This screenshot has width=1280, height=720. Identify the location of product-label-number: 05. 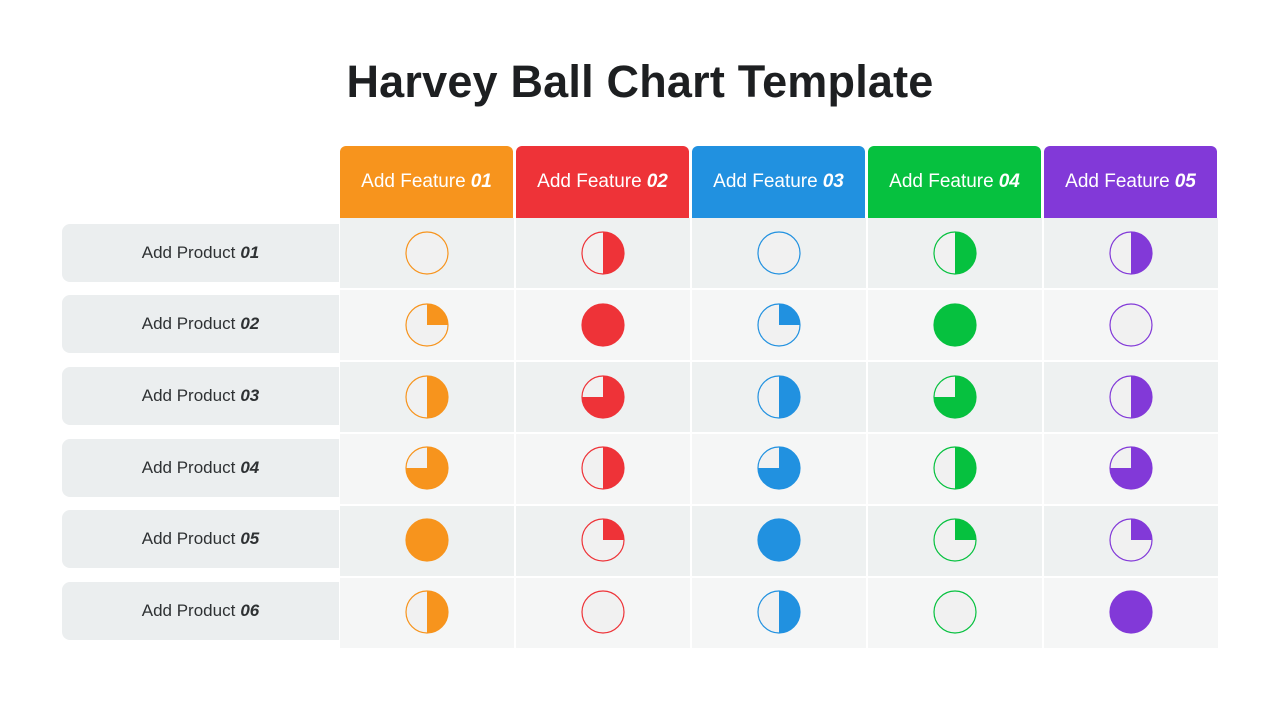
(250, 538).